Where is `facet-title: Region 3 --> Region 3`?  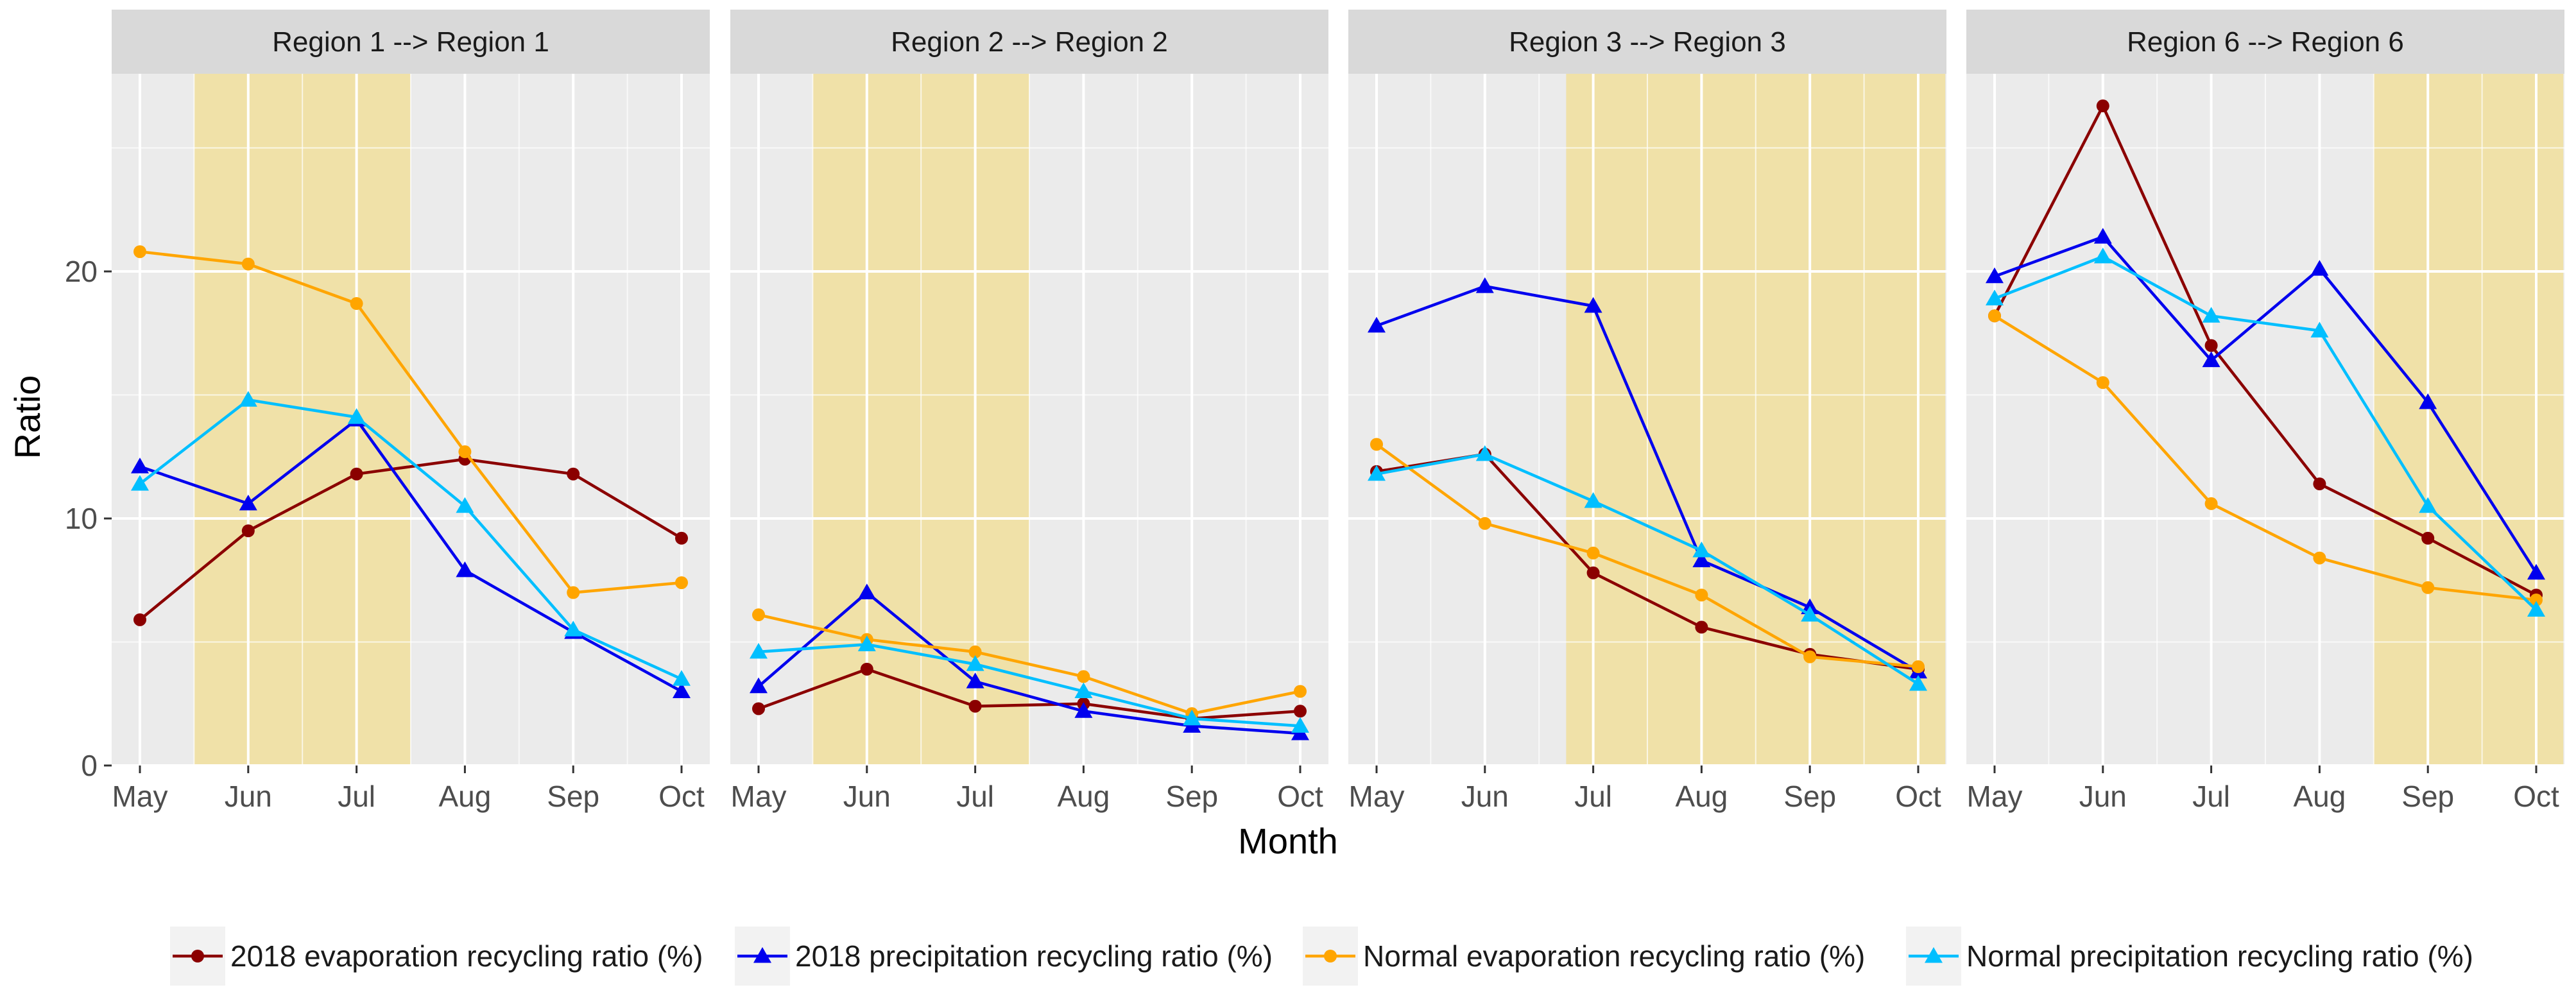 facet-title: Region 3 --> Region 3 is located at coordinates (1647, 42).